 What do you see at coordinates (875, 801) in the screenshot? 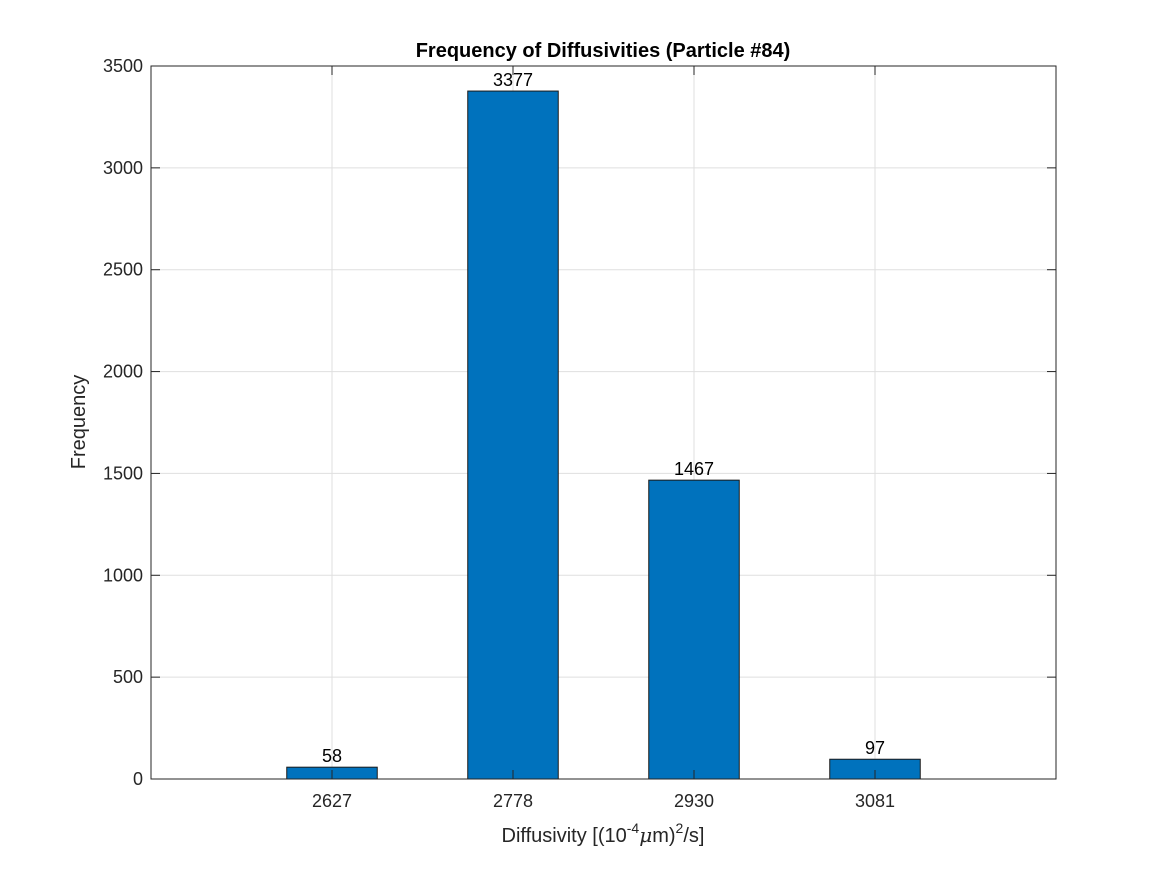
I see `x-tick-label: 3081` at bounding box center [875, 801].